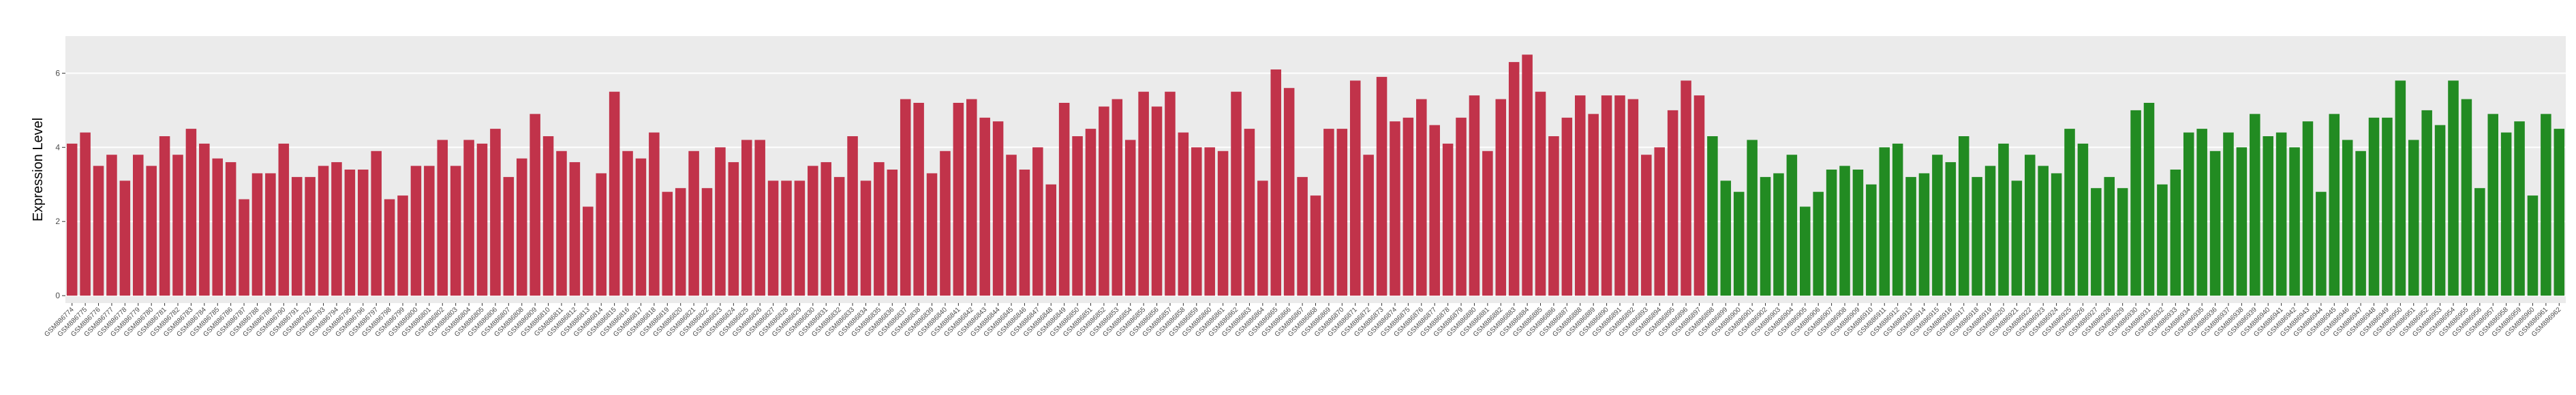 The width and height of the screenshot is (2576, 395). What do you see at coordinates (57, 73) in the screenshot?
I see `y-tick-label: 6` at bounding box center [57, 73].